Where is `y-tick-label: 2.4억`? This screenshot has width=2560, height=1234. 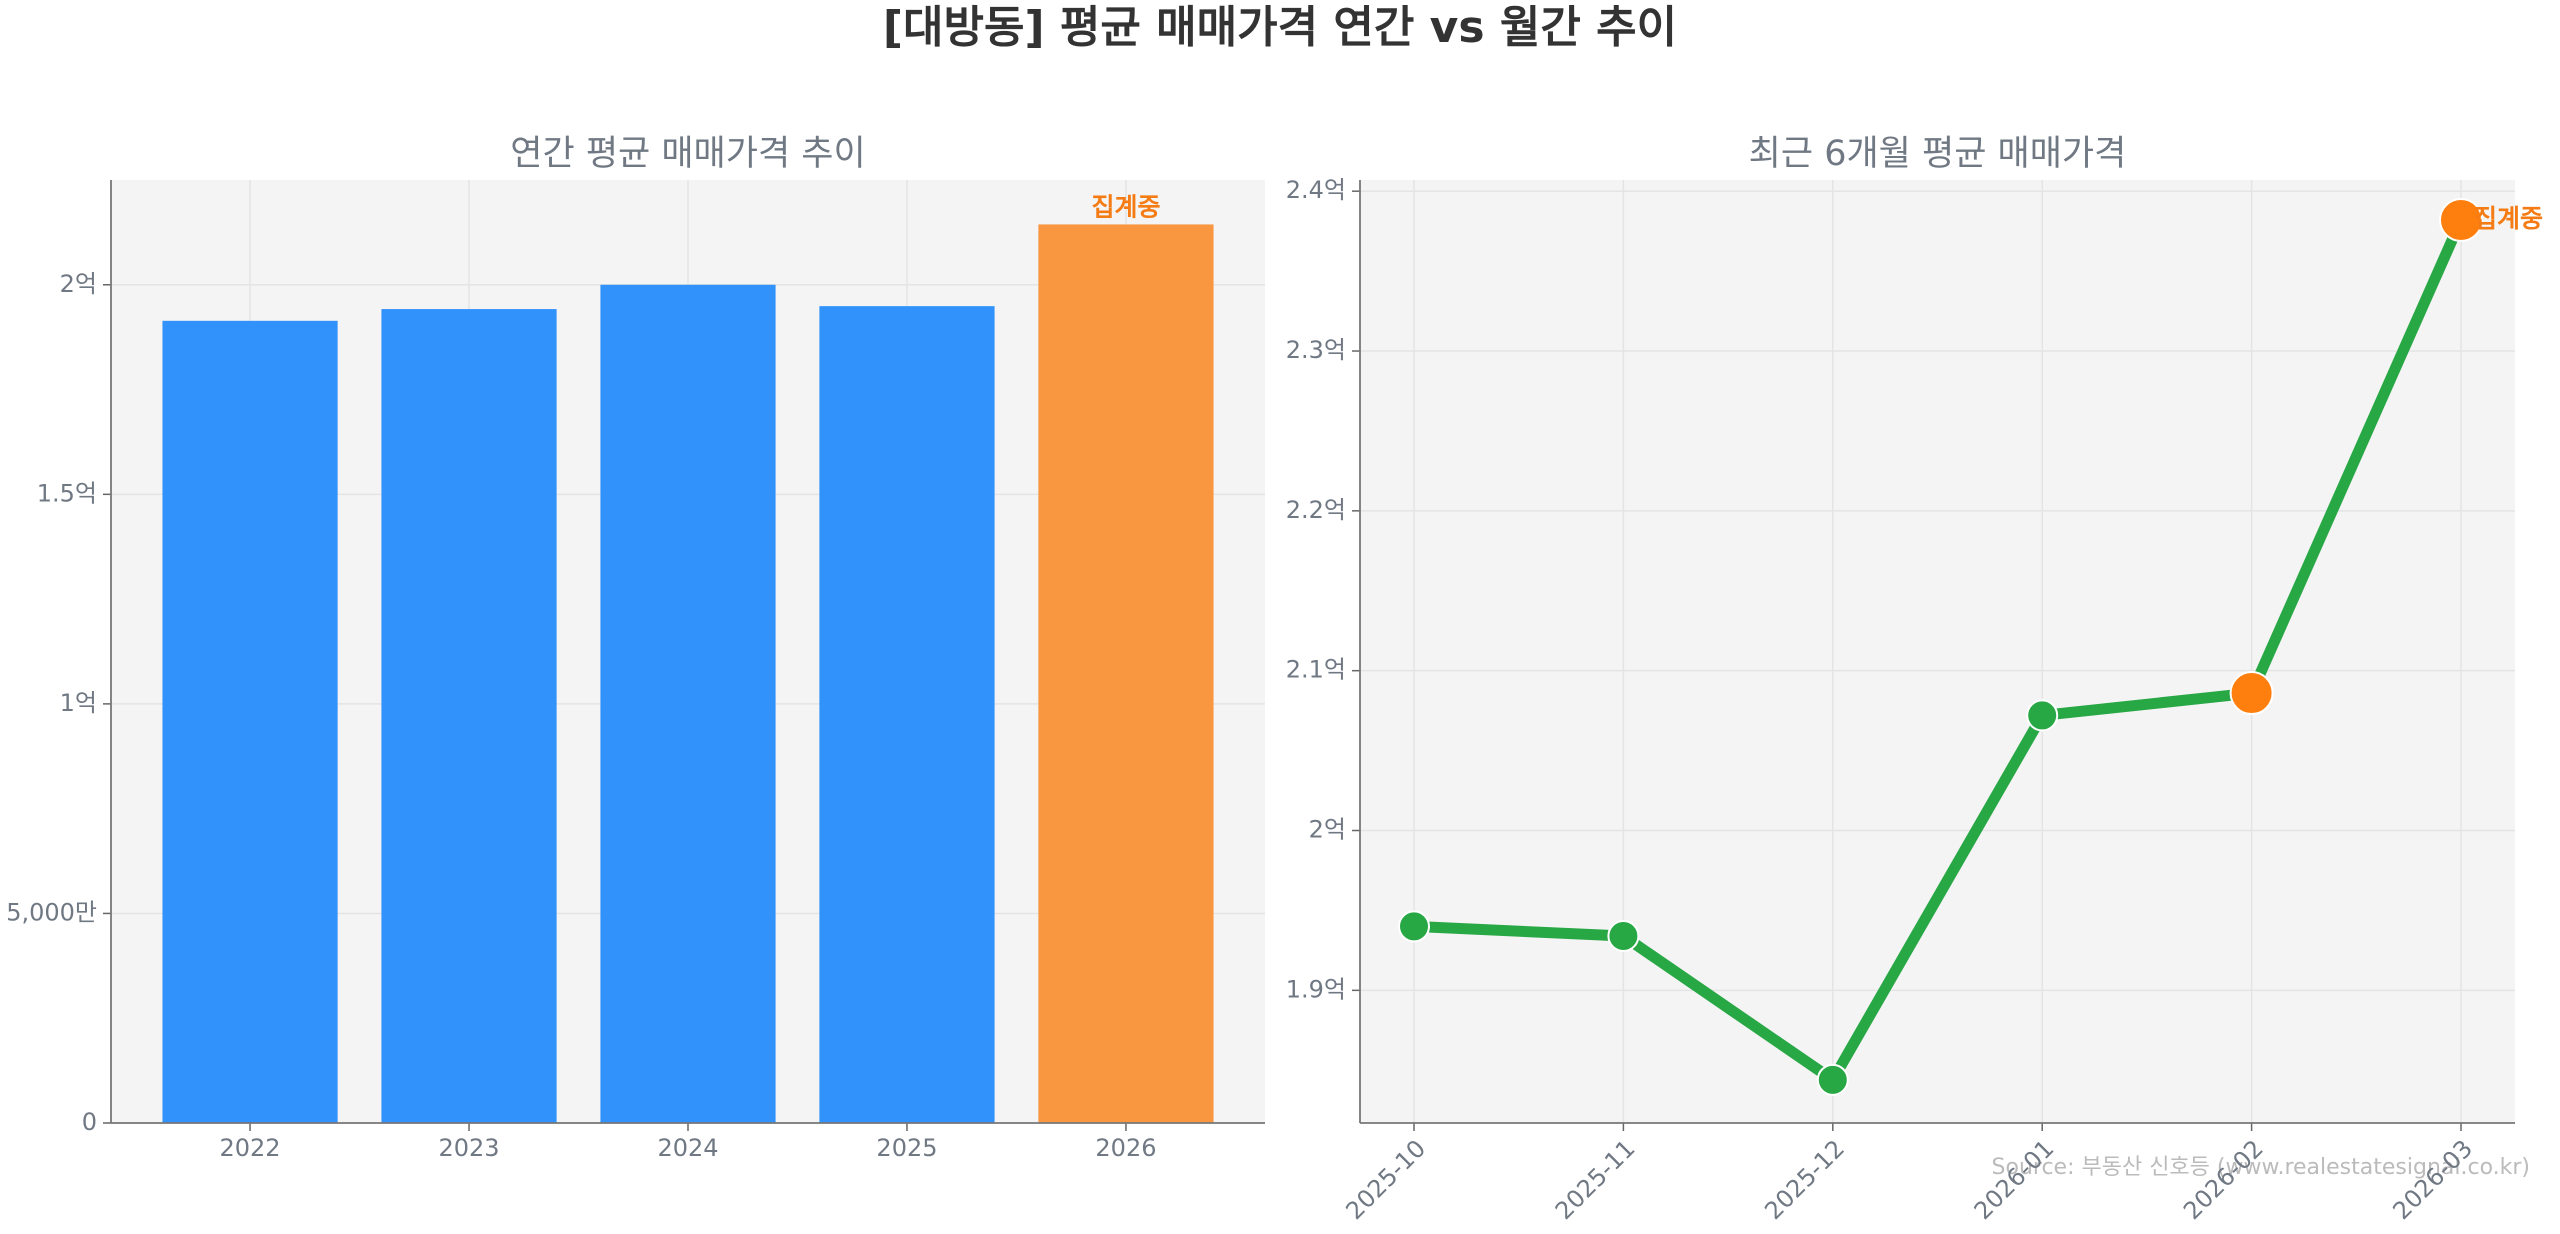 y-tick-label: 2.4억 is located at coordinates (1316, 190).